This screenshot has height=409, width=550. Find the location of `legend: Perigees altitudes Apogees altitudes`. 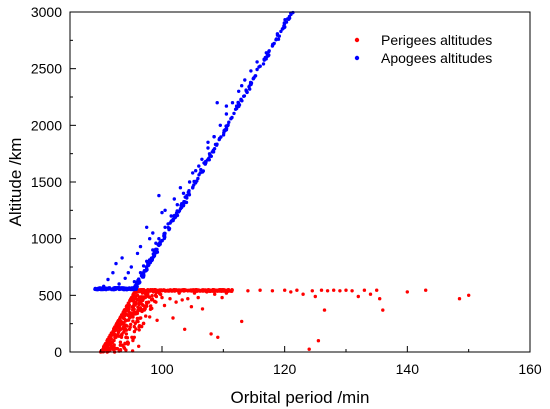

legend: Perigees altitudes Apogees altitudes is located at coordinates (423, 49).